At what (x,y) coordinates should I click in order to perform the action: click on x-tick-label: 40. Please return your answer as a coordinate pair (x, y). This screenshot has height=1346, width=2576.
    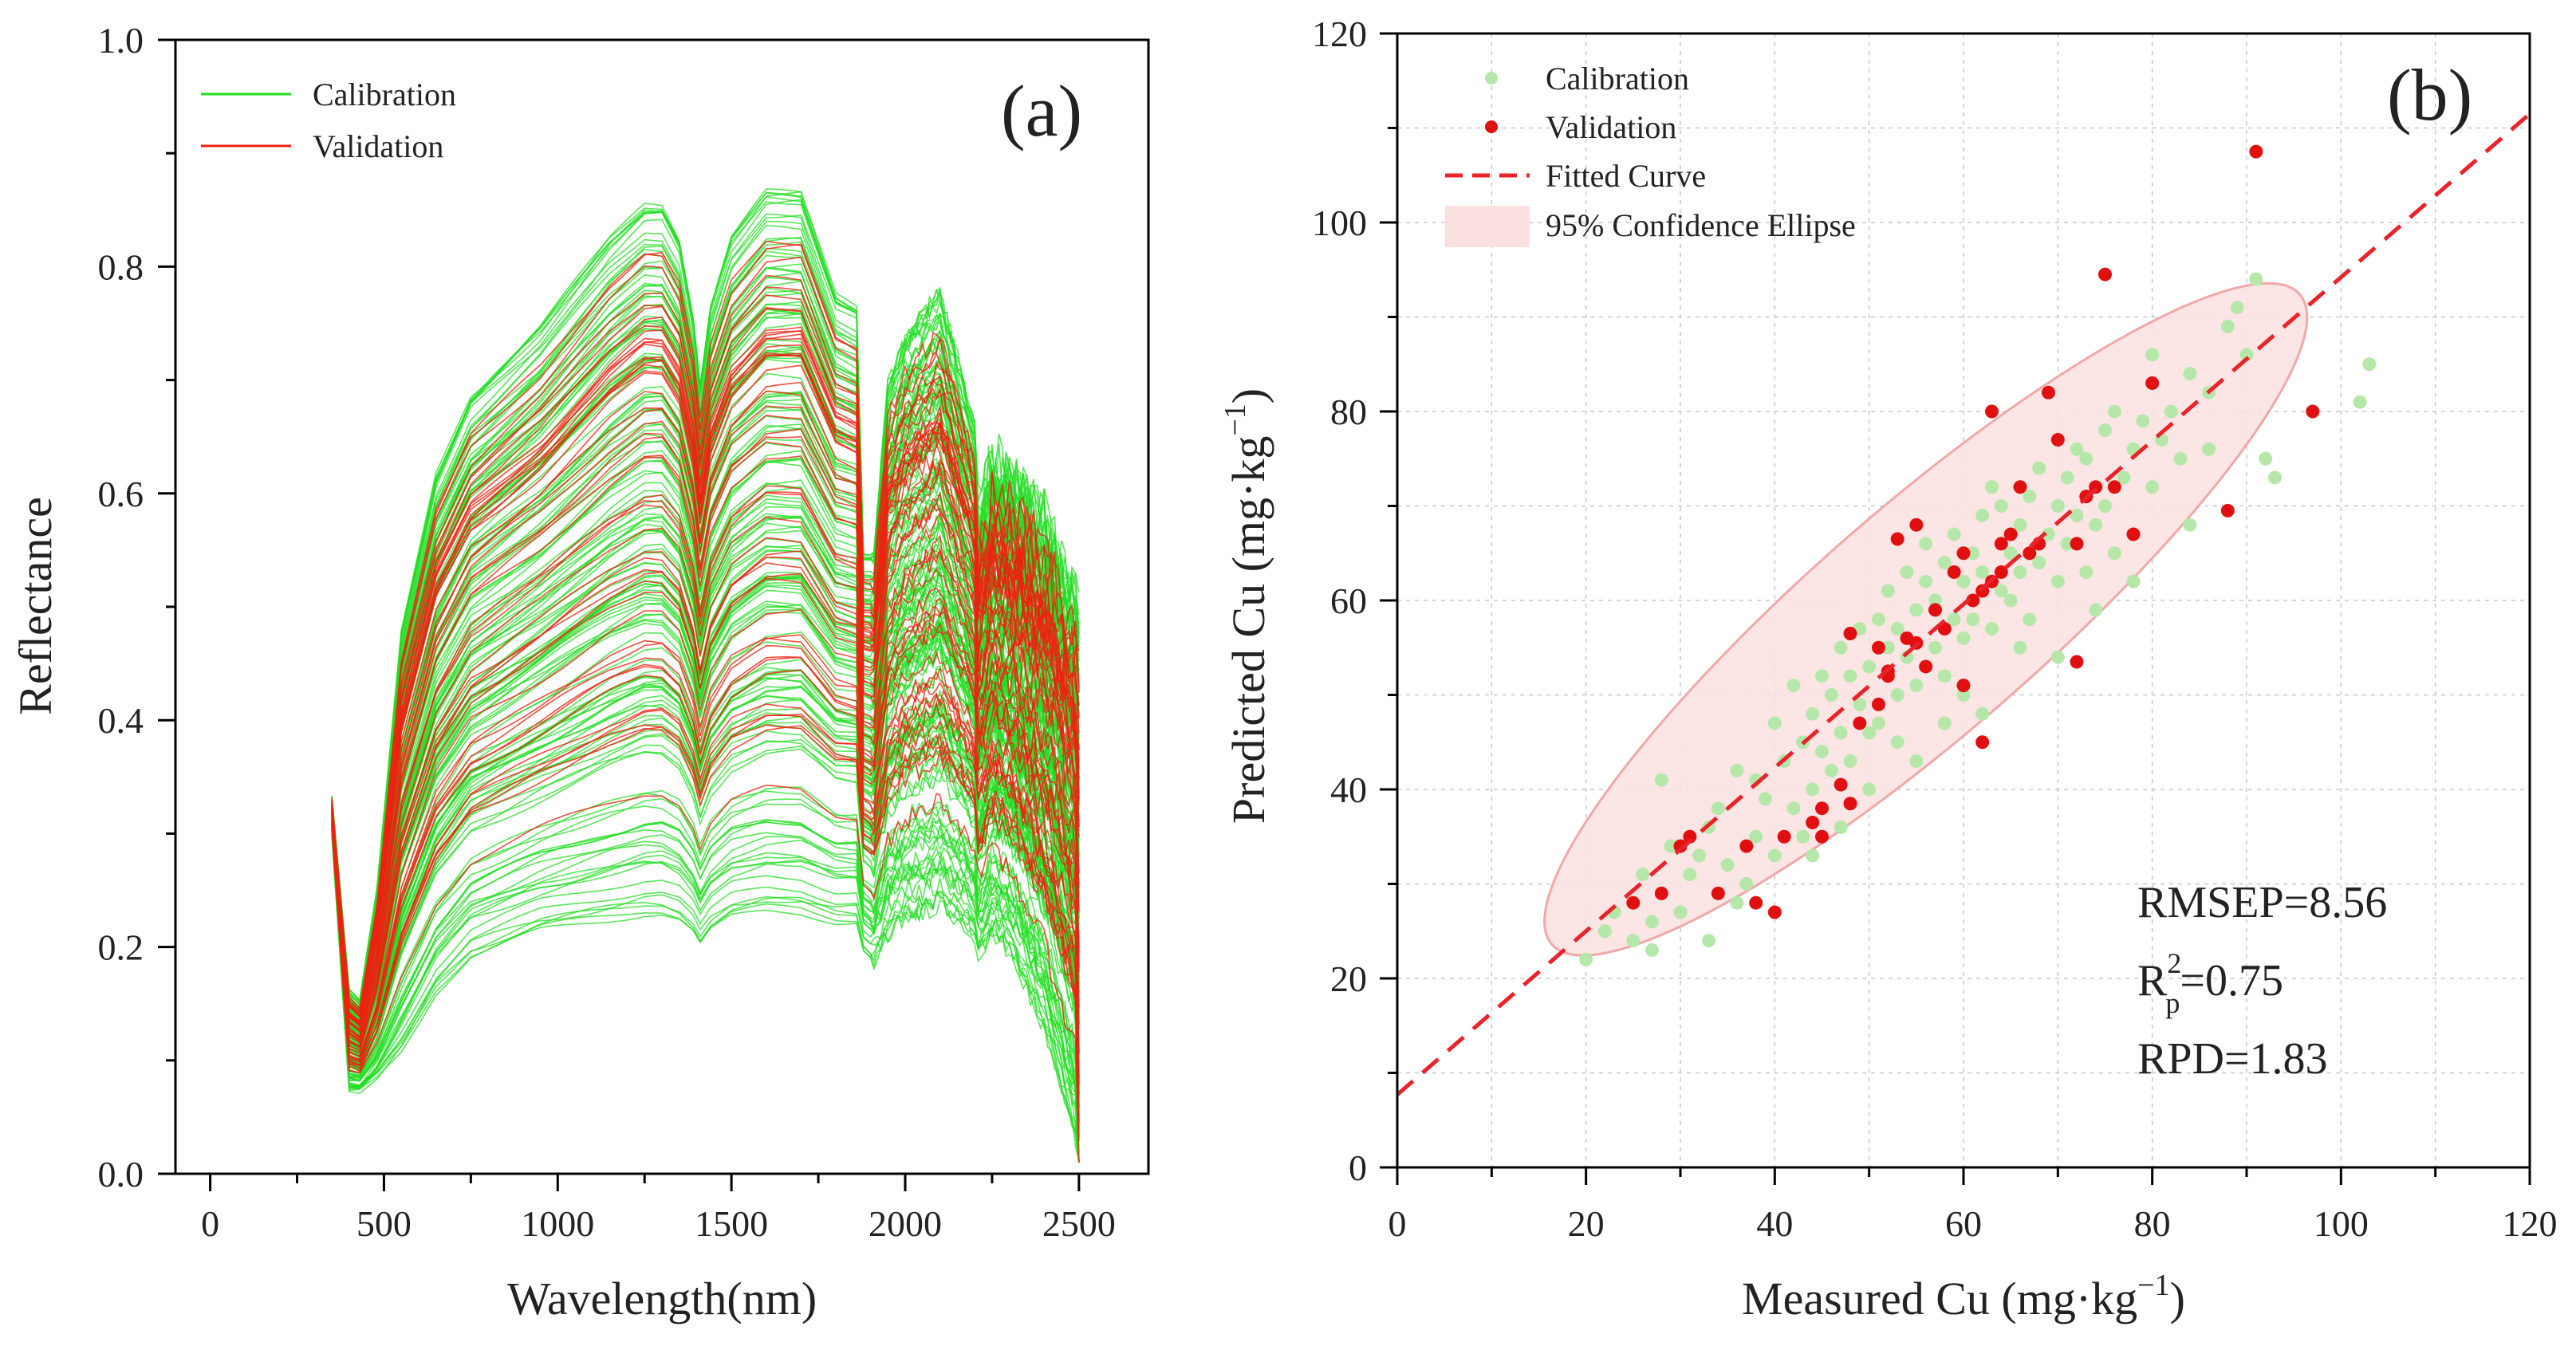
    Looking at the image, I should click on (1774, 1223).